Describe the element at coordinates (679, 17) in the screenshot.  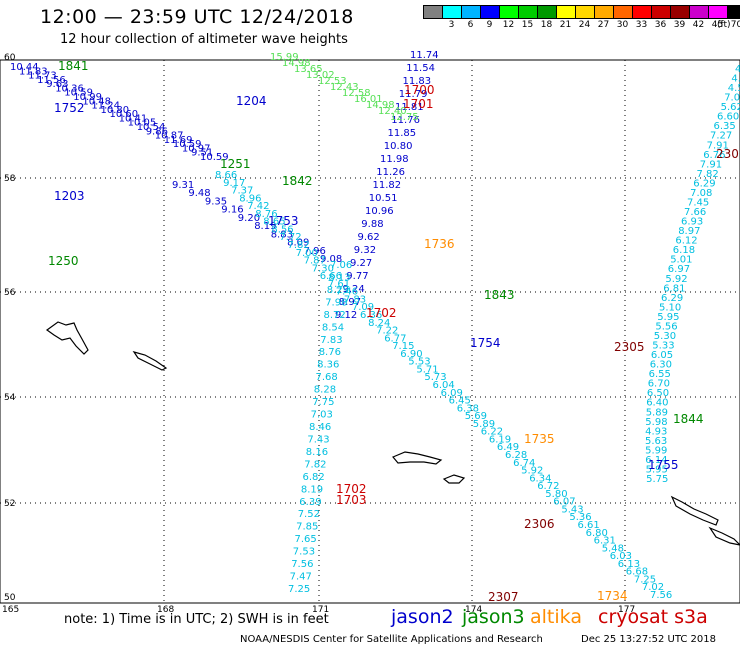
I see `legend-swatch: 39` at that location.